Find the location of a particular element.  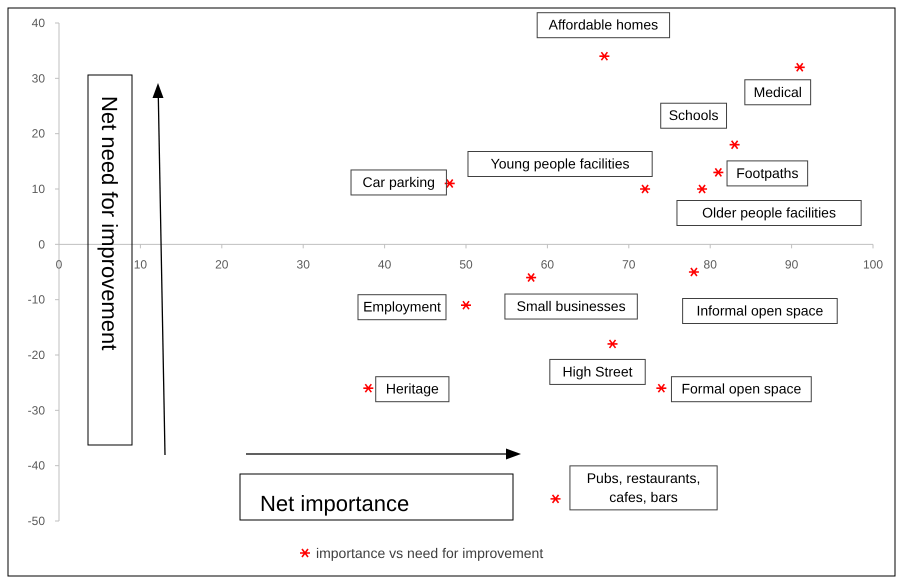

annotation: Heritage is located at coordinates (412, 388).